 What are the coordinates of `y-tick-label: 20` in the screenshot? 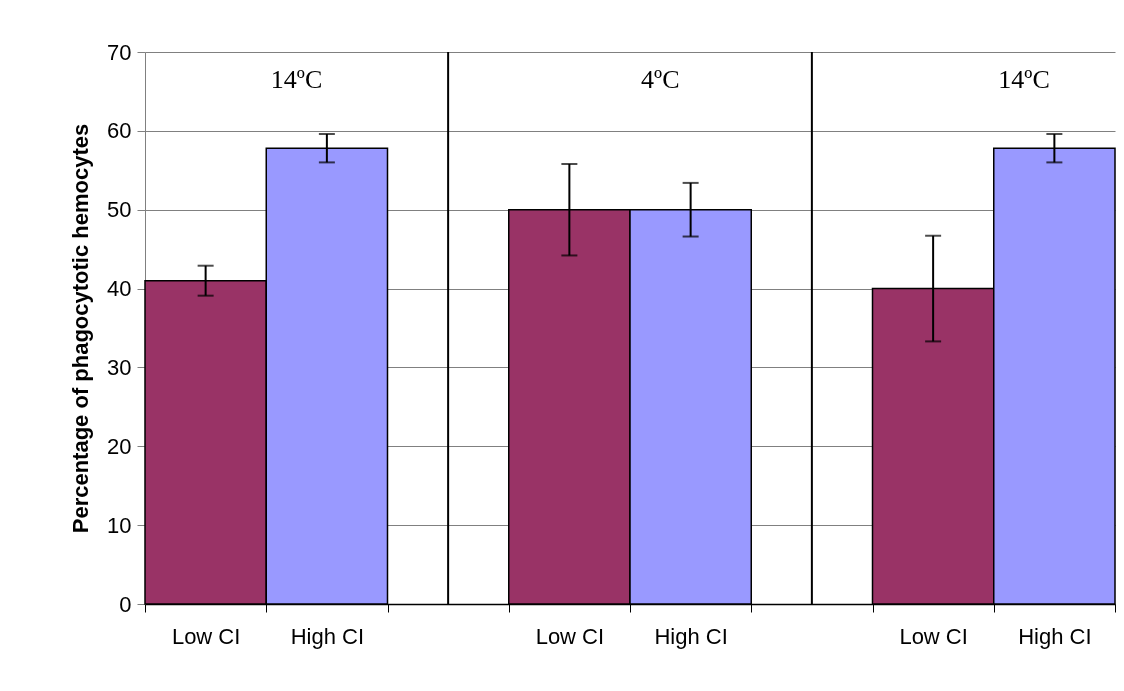 It's located at (119, 446).